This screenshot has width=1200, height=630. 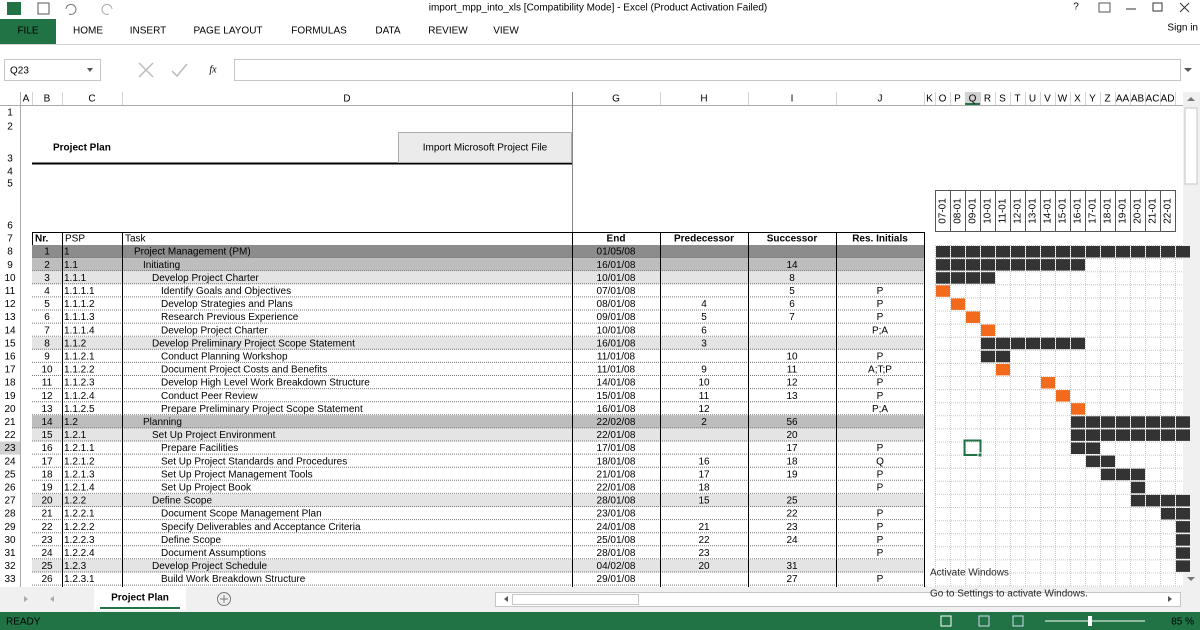 What do you see at coordinates (616, 501) in the screenshot?
I see `cell-end: 28/01/08` at bounding box center [616, 501].